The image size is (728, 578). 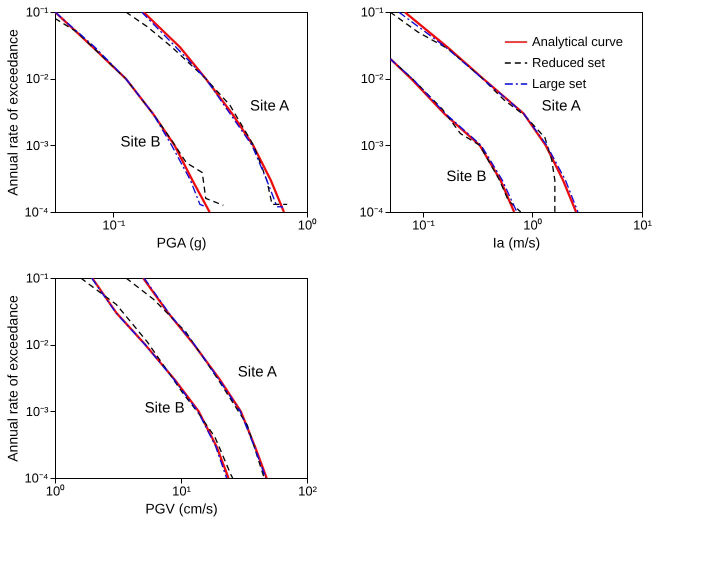 I want to click on x-axis-title: PGV (cm/s), so click(x=181, y=508).